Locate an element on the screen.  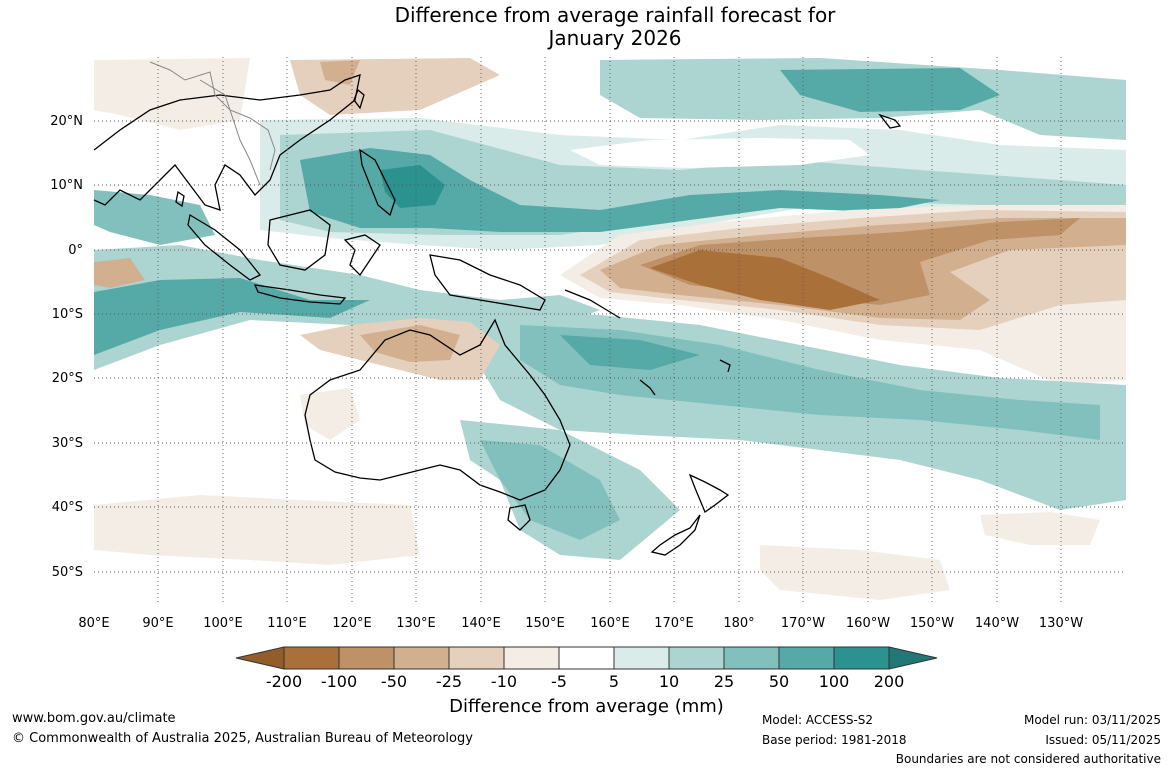
coastline-sri-lanka is located at coordinates (180, 199).